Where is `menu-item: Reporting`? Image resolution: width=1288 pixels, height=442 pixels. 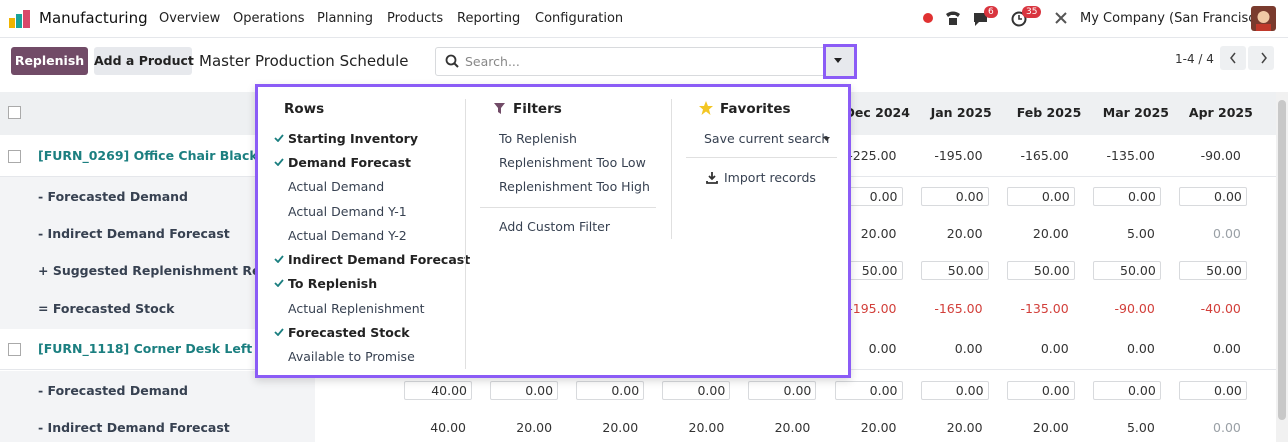 menu-item: Reporting is located at coordinates (489, 18).